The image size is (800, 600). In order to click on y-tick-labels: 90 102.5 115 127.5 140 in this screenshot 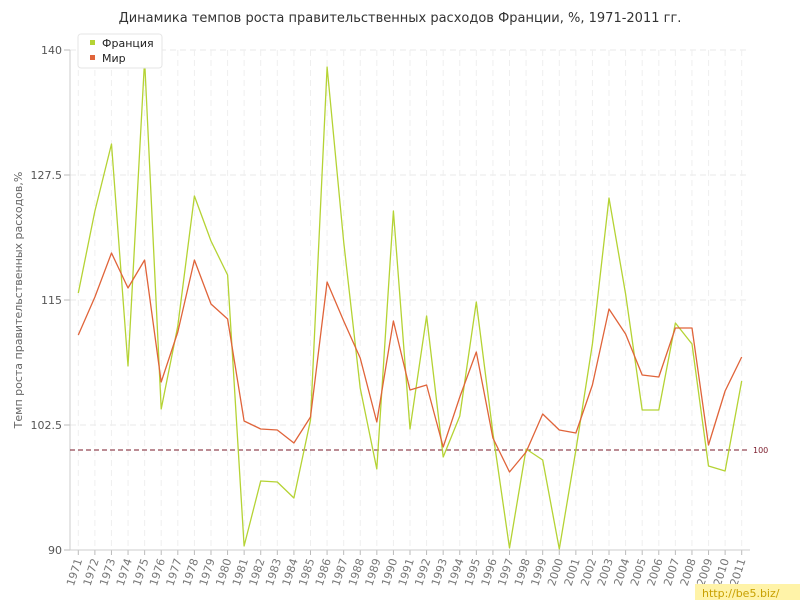, I will do `click(47, 300)`.